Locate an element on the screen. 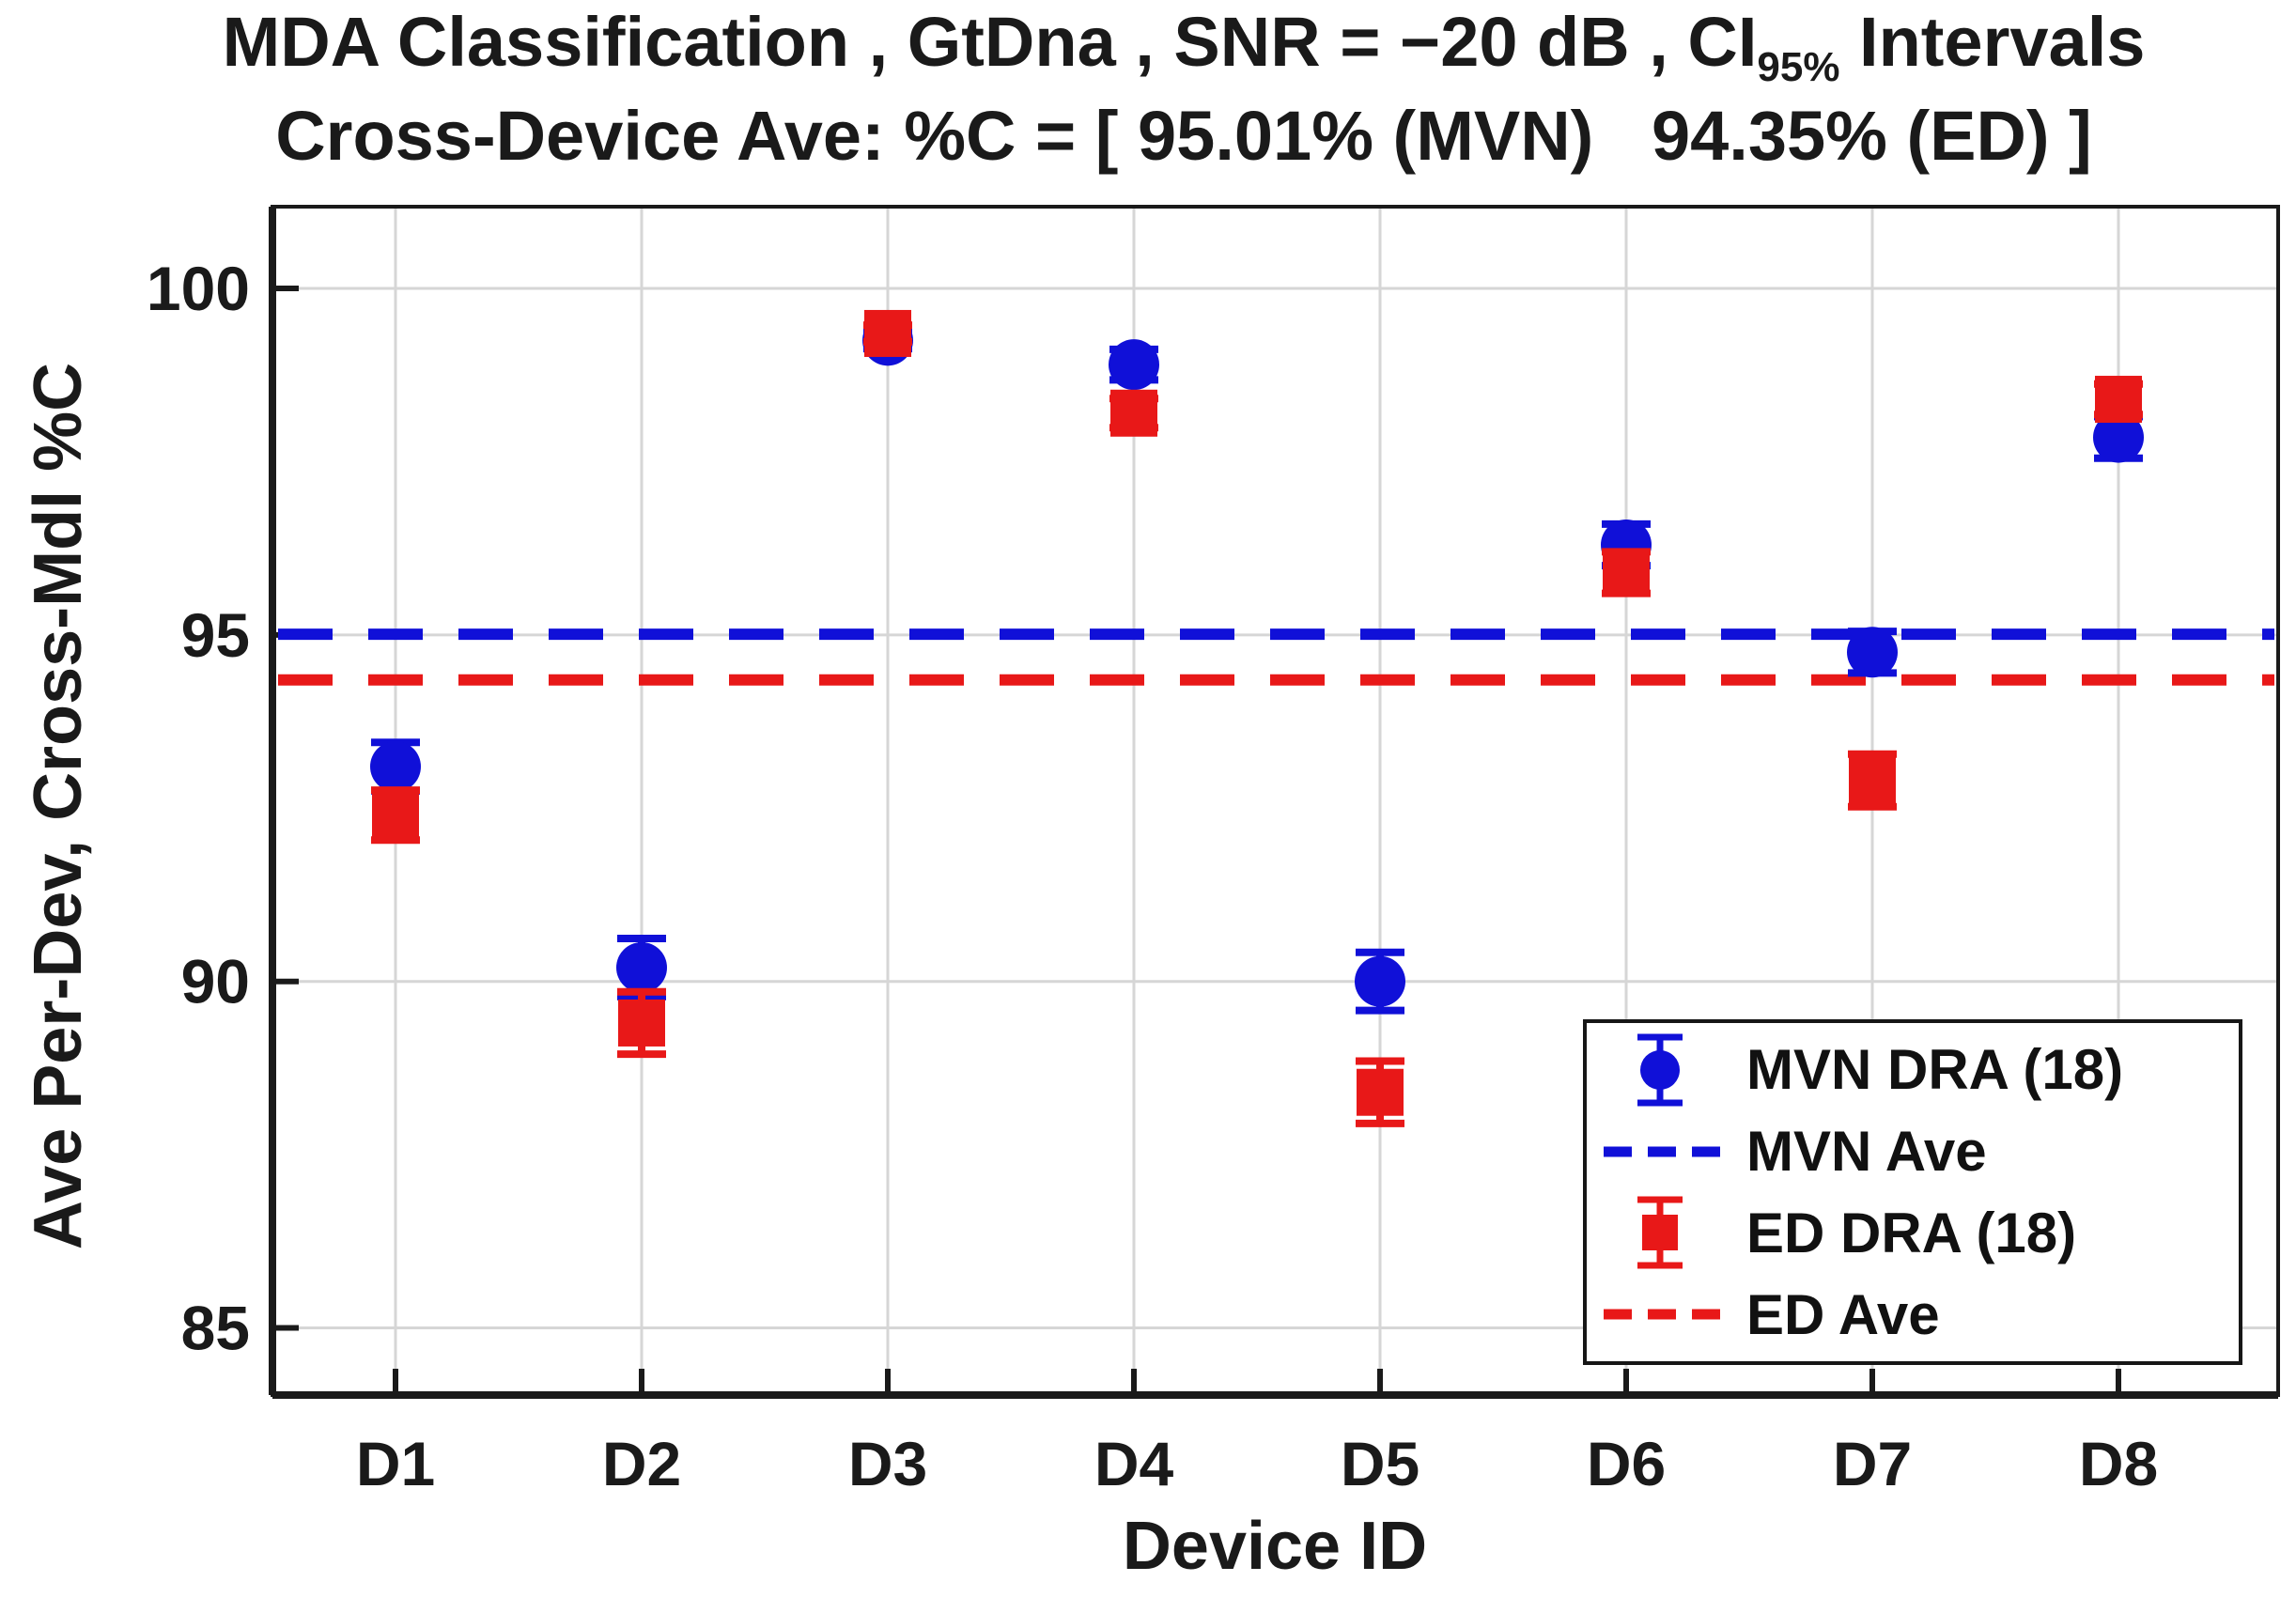 This screenshot has width=2296, height=1613. xtick-label-d8: D8 is located at coordinates (2118, 1463).